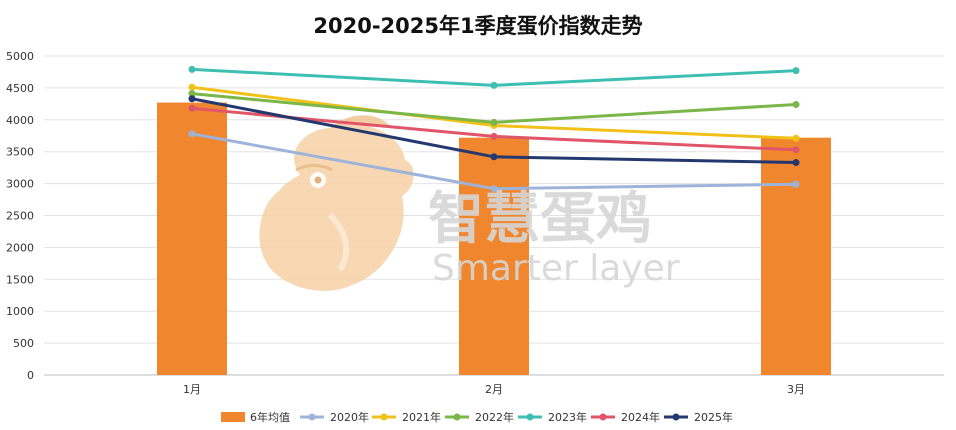  I want to click on watermark-chinese-text: 智慧蛋鸡, so click(540, 219).